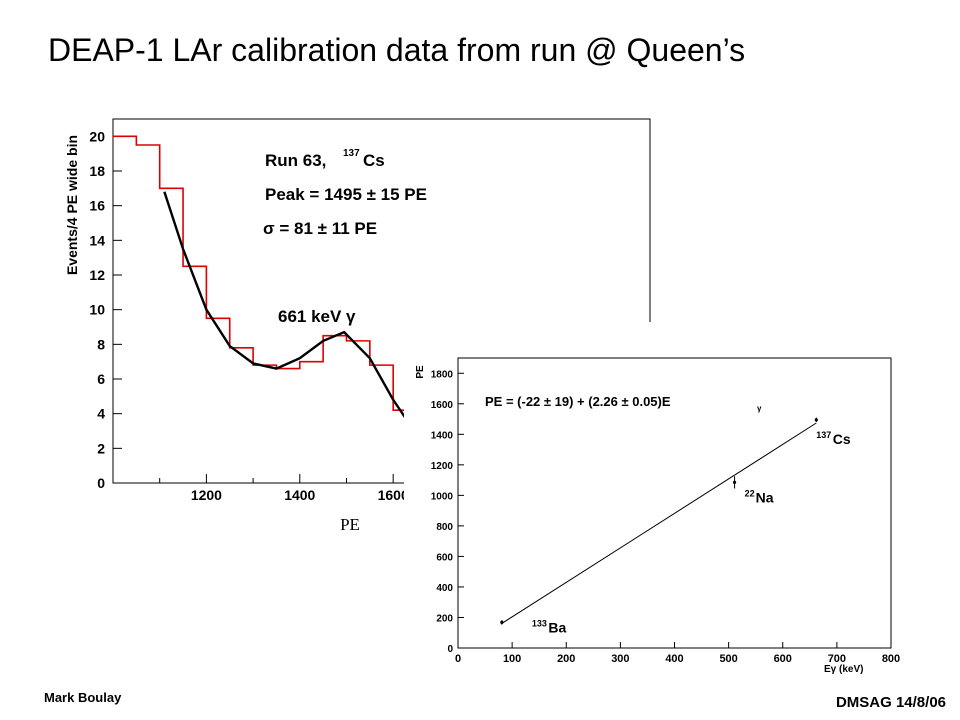  I want to click on isotope-mass-label: 22, so click(750, 493).